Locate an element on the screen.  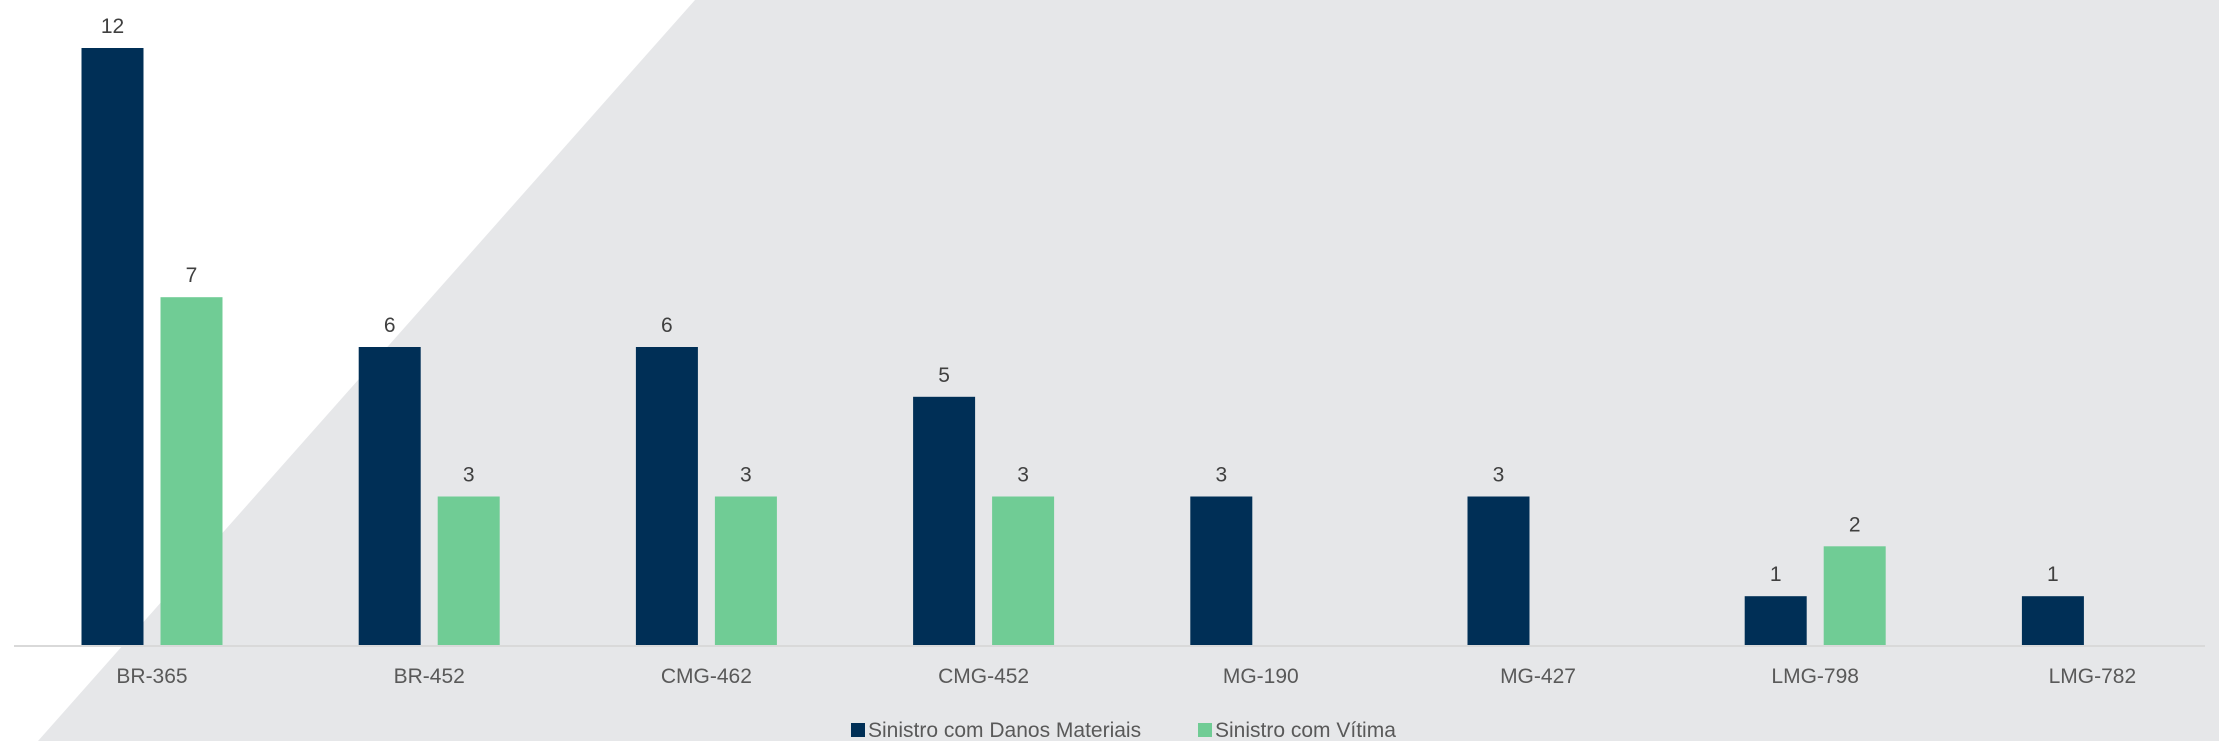
data-label-BR-452-series-2: 3 is located at coordinates (469, 475).